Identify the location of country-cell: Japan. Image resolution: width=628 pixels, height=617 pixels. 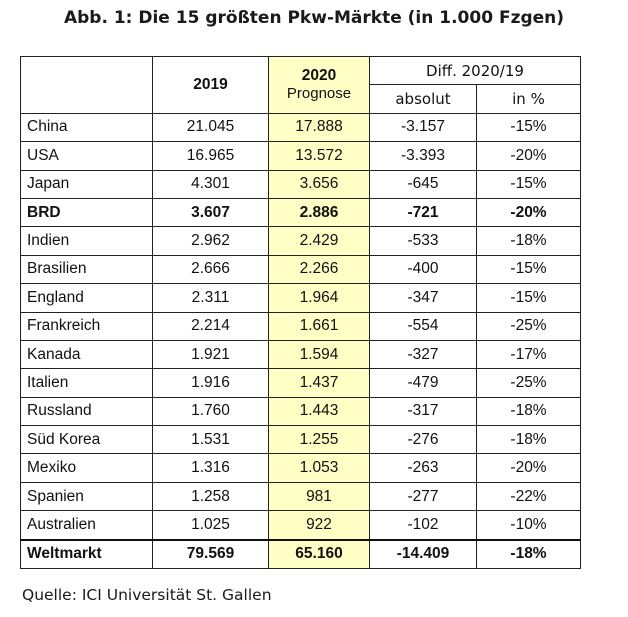
(86, 184).